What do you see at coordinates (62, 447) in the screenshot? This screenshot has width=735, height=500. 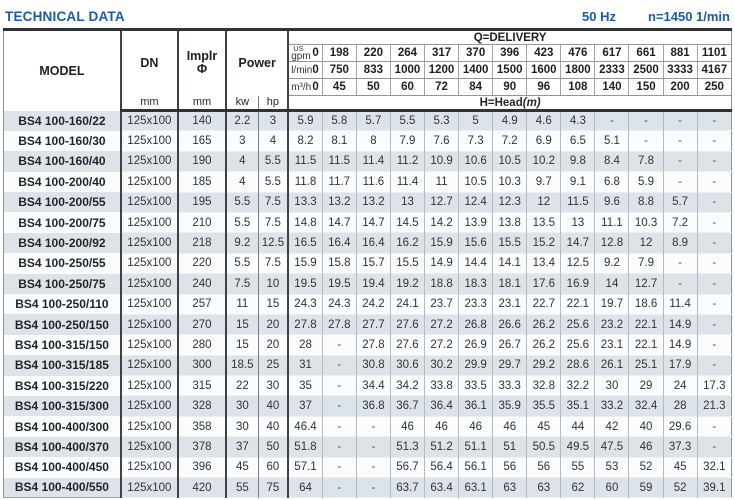 I see `model-cell: BS4 100-400/370` at bounding box center [62, 447].